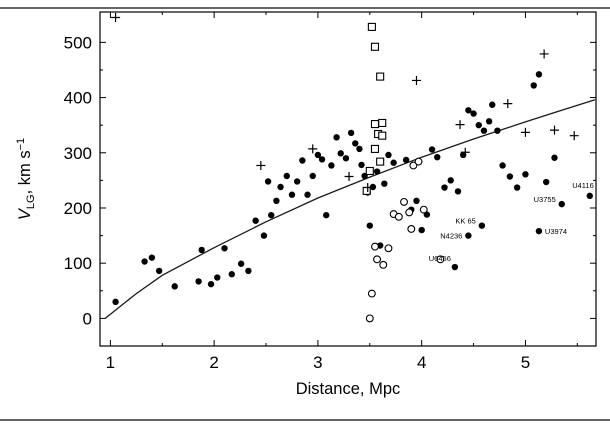  What do you see at coordinates (78, 153) in the screenshot?
I see `y-tick-label: 300` at bounding box center [78, 153].